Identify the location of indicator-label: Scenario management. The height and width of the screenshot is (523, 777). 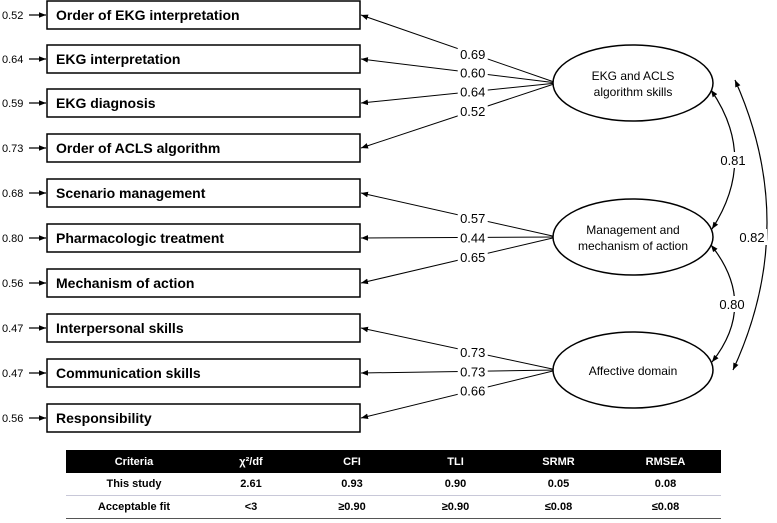
(131, 193).